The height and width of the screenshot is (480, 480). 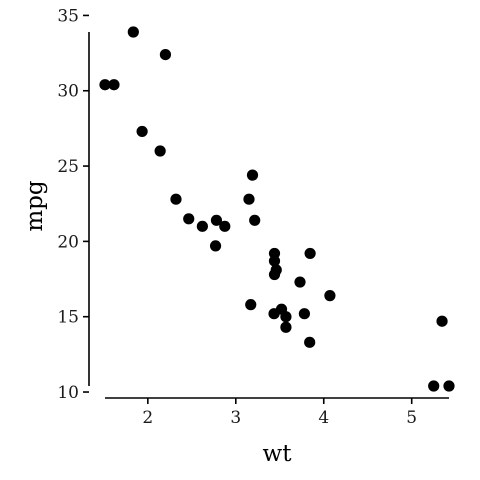 I want to click on x-tick-label: 4, so click(x=323, y=418).